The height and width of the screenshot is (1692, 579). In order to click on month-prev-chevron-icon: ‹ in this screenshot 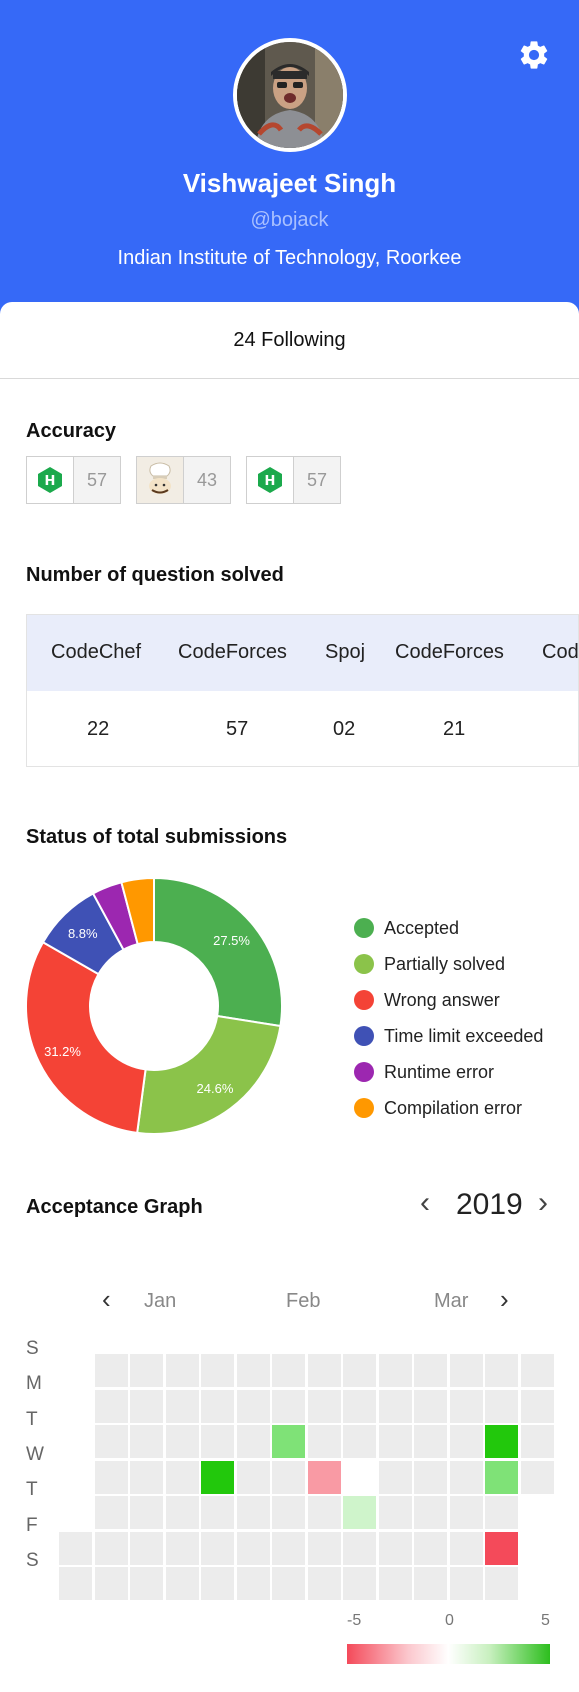, I will do `click(106, 1299)`.